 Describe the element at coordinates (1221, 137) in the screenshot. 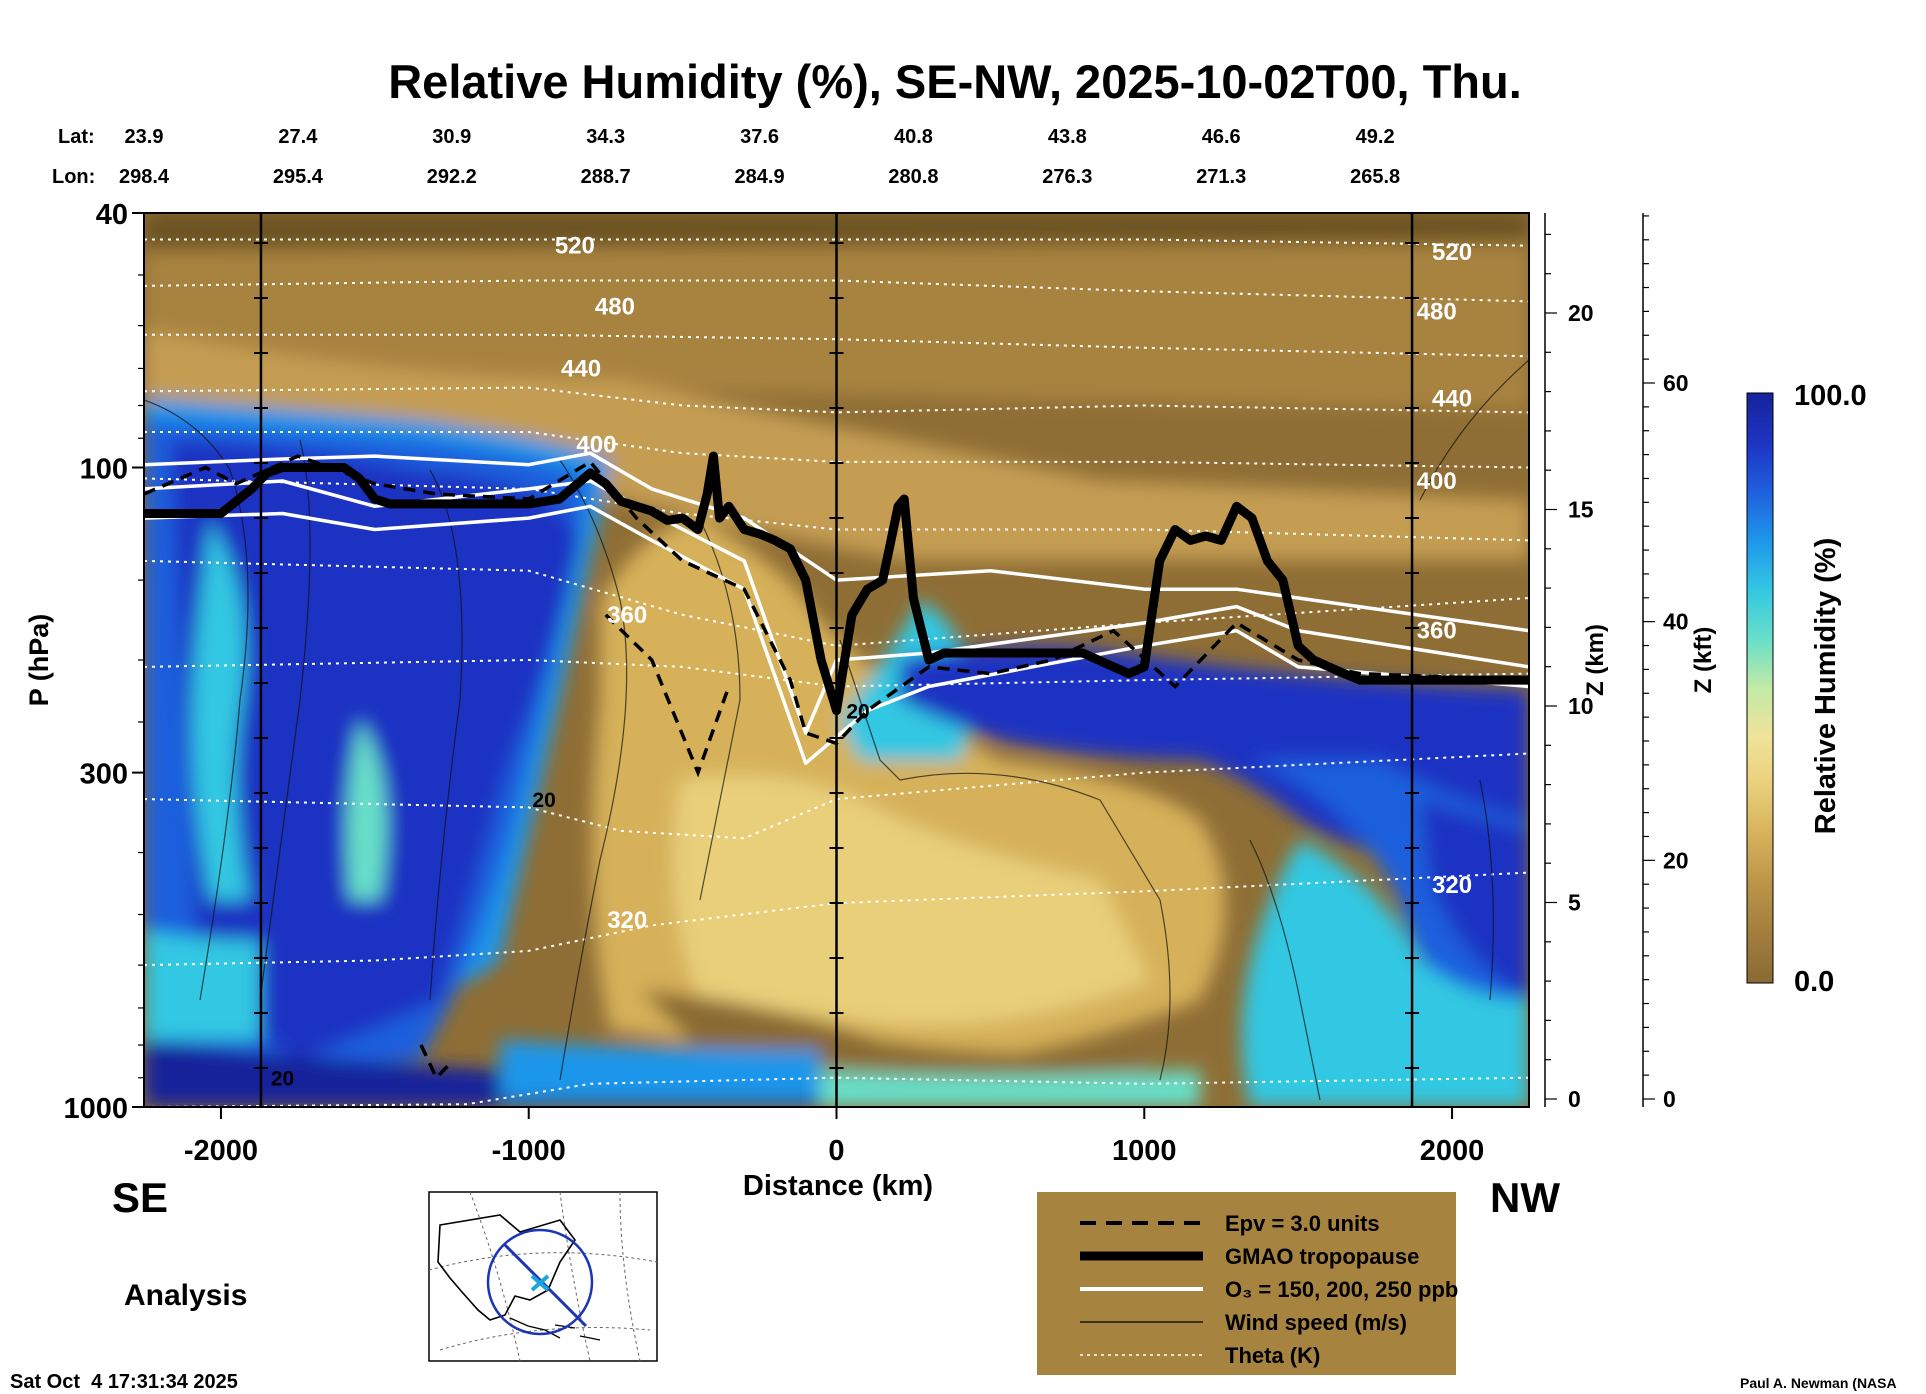

I see `lat-value: 46.6` at that location.